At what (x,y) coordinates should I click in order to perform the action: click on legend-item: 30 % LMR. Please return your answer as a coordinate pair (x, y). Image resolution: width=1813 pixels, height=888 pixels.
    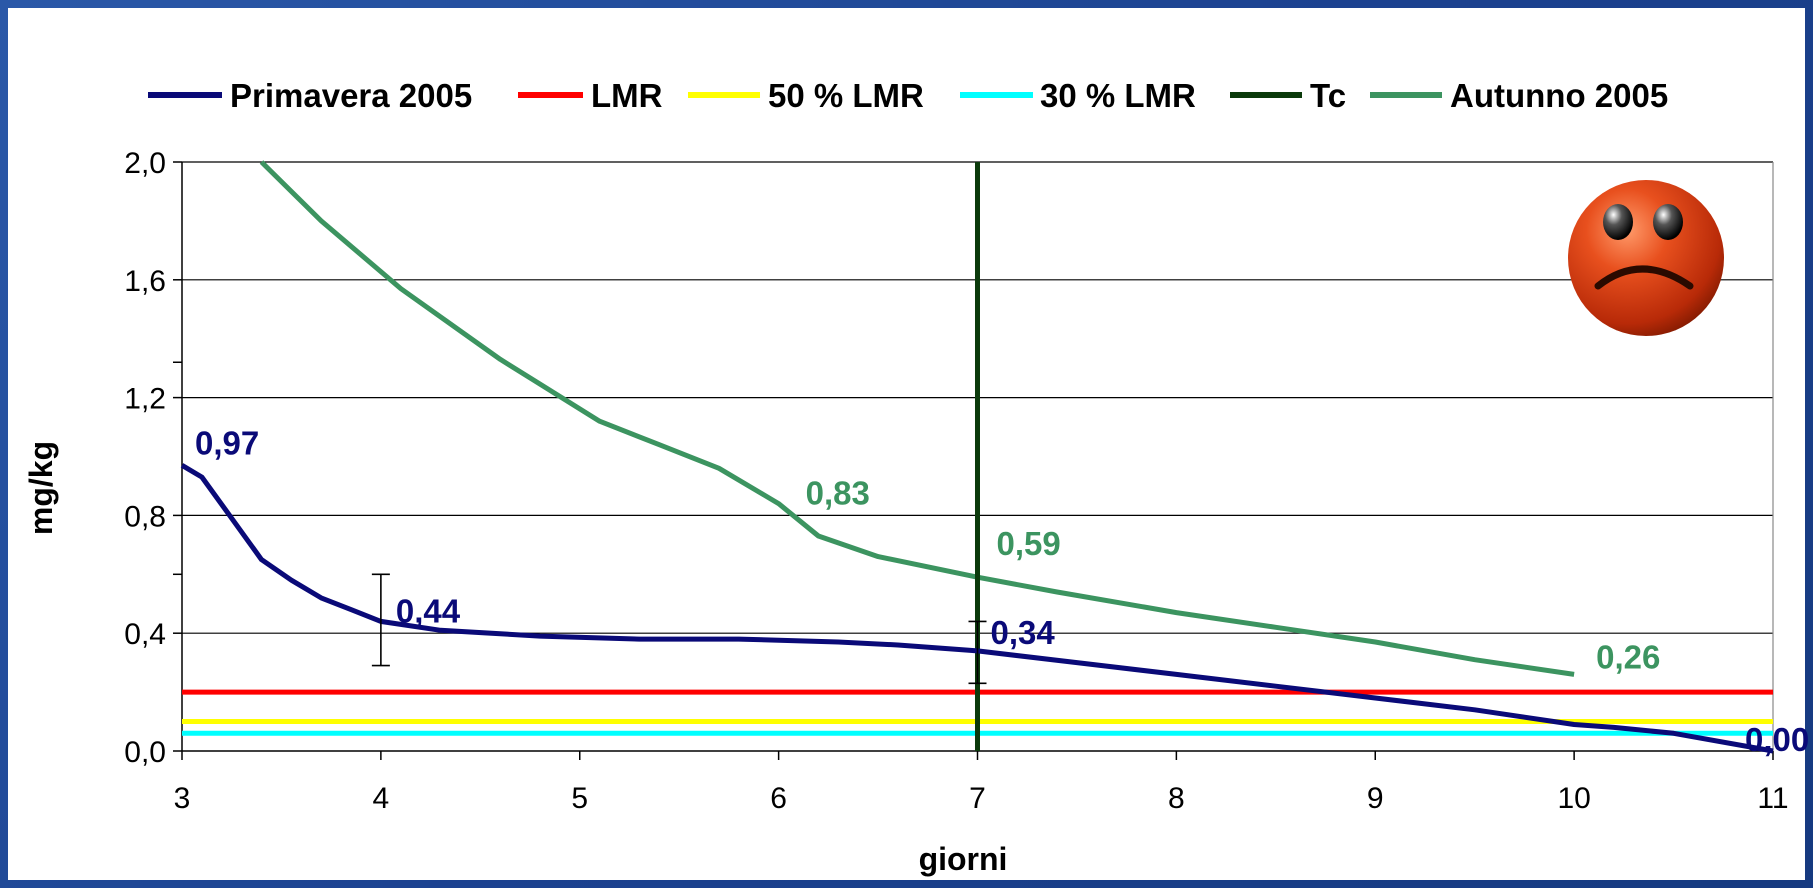
    Looking at the image, I should click on (1078, 95).